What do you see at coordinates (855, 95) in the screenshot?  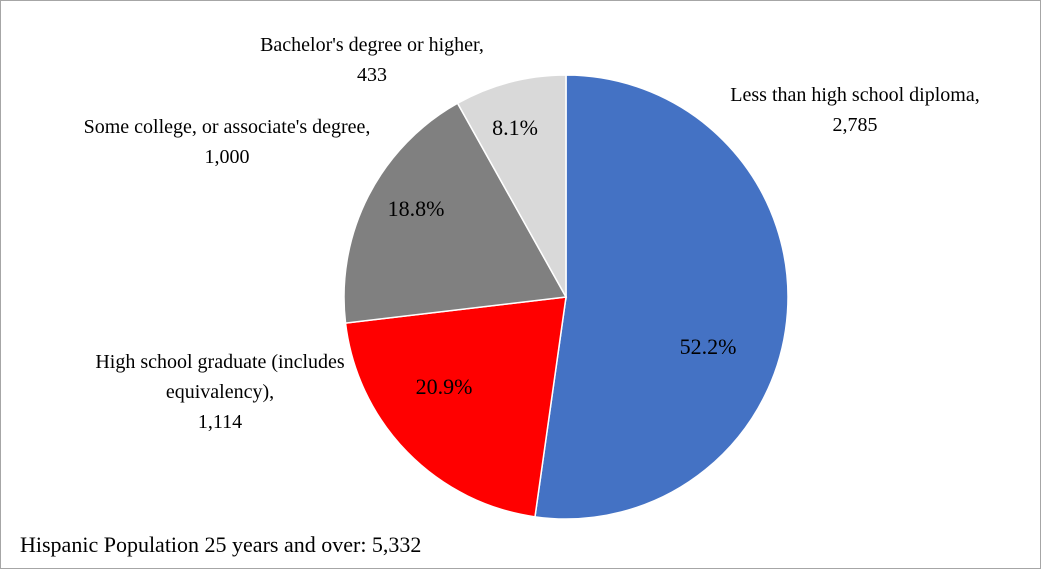 I see `category-label: Less than high school diploma,` at bounding box center [855, 95].